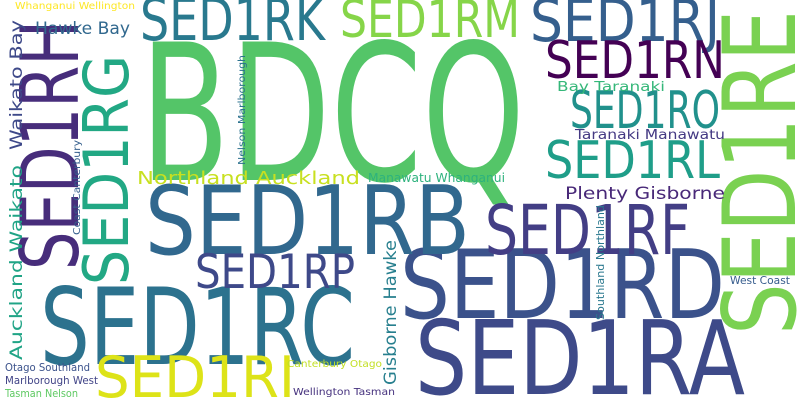 The image size is (800, 400). Describe the element at coordinates (601, 262) in the screenshot. I see `word: Southland Northland` at that location.